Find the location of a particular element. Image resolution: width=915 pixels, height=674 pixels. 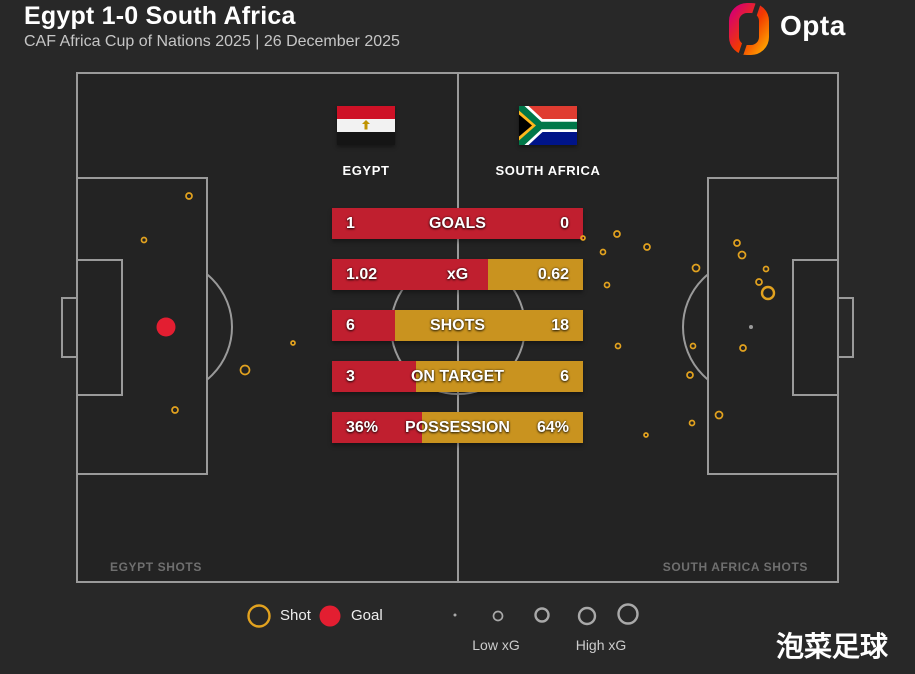

home-value: 36% is located at coordinates (362, 427).